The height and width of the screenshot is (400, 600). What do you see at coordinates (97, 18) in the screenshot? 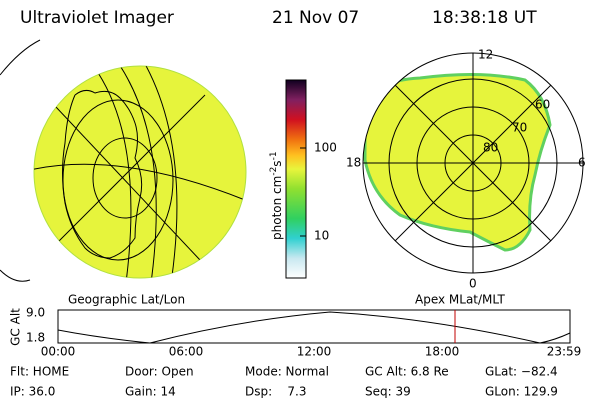
I see `instrument: Ultraviolet Imager` at bounding box center [97, 18].